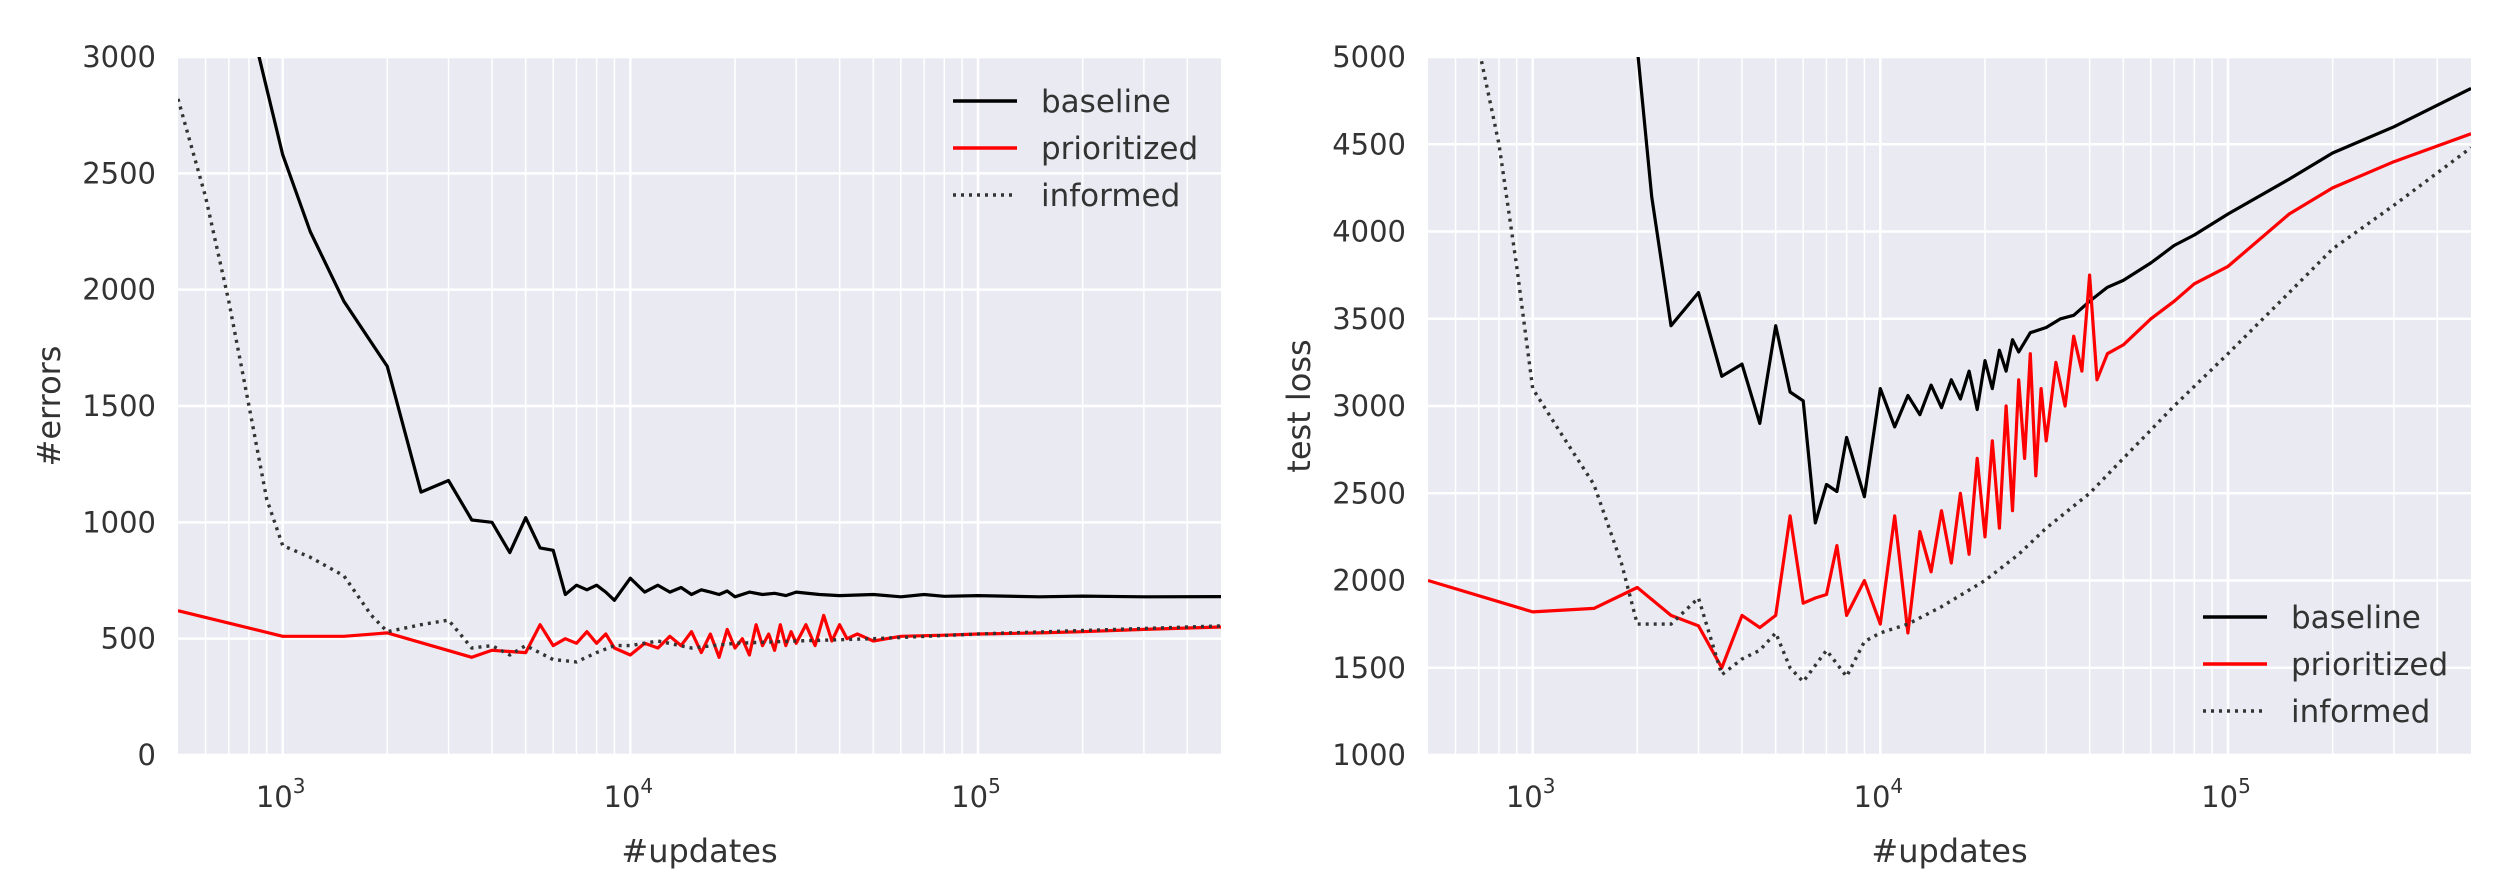 The width and height of the screenshot is (2510, 896). What do you see at coordinates (1369, 57) in the screenshot?
I see `y-tick-label: 5000` at bounding box center [1369, 57].